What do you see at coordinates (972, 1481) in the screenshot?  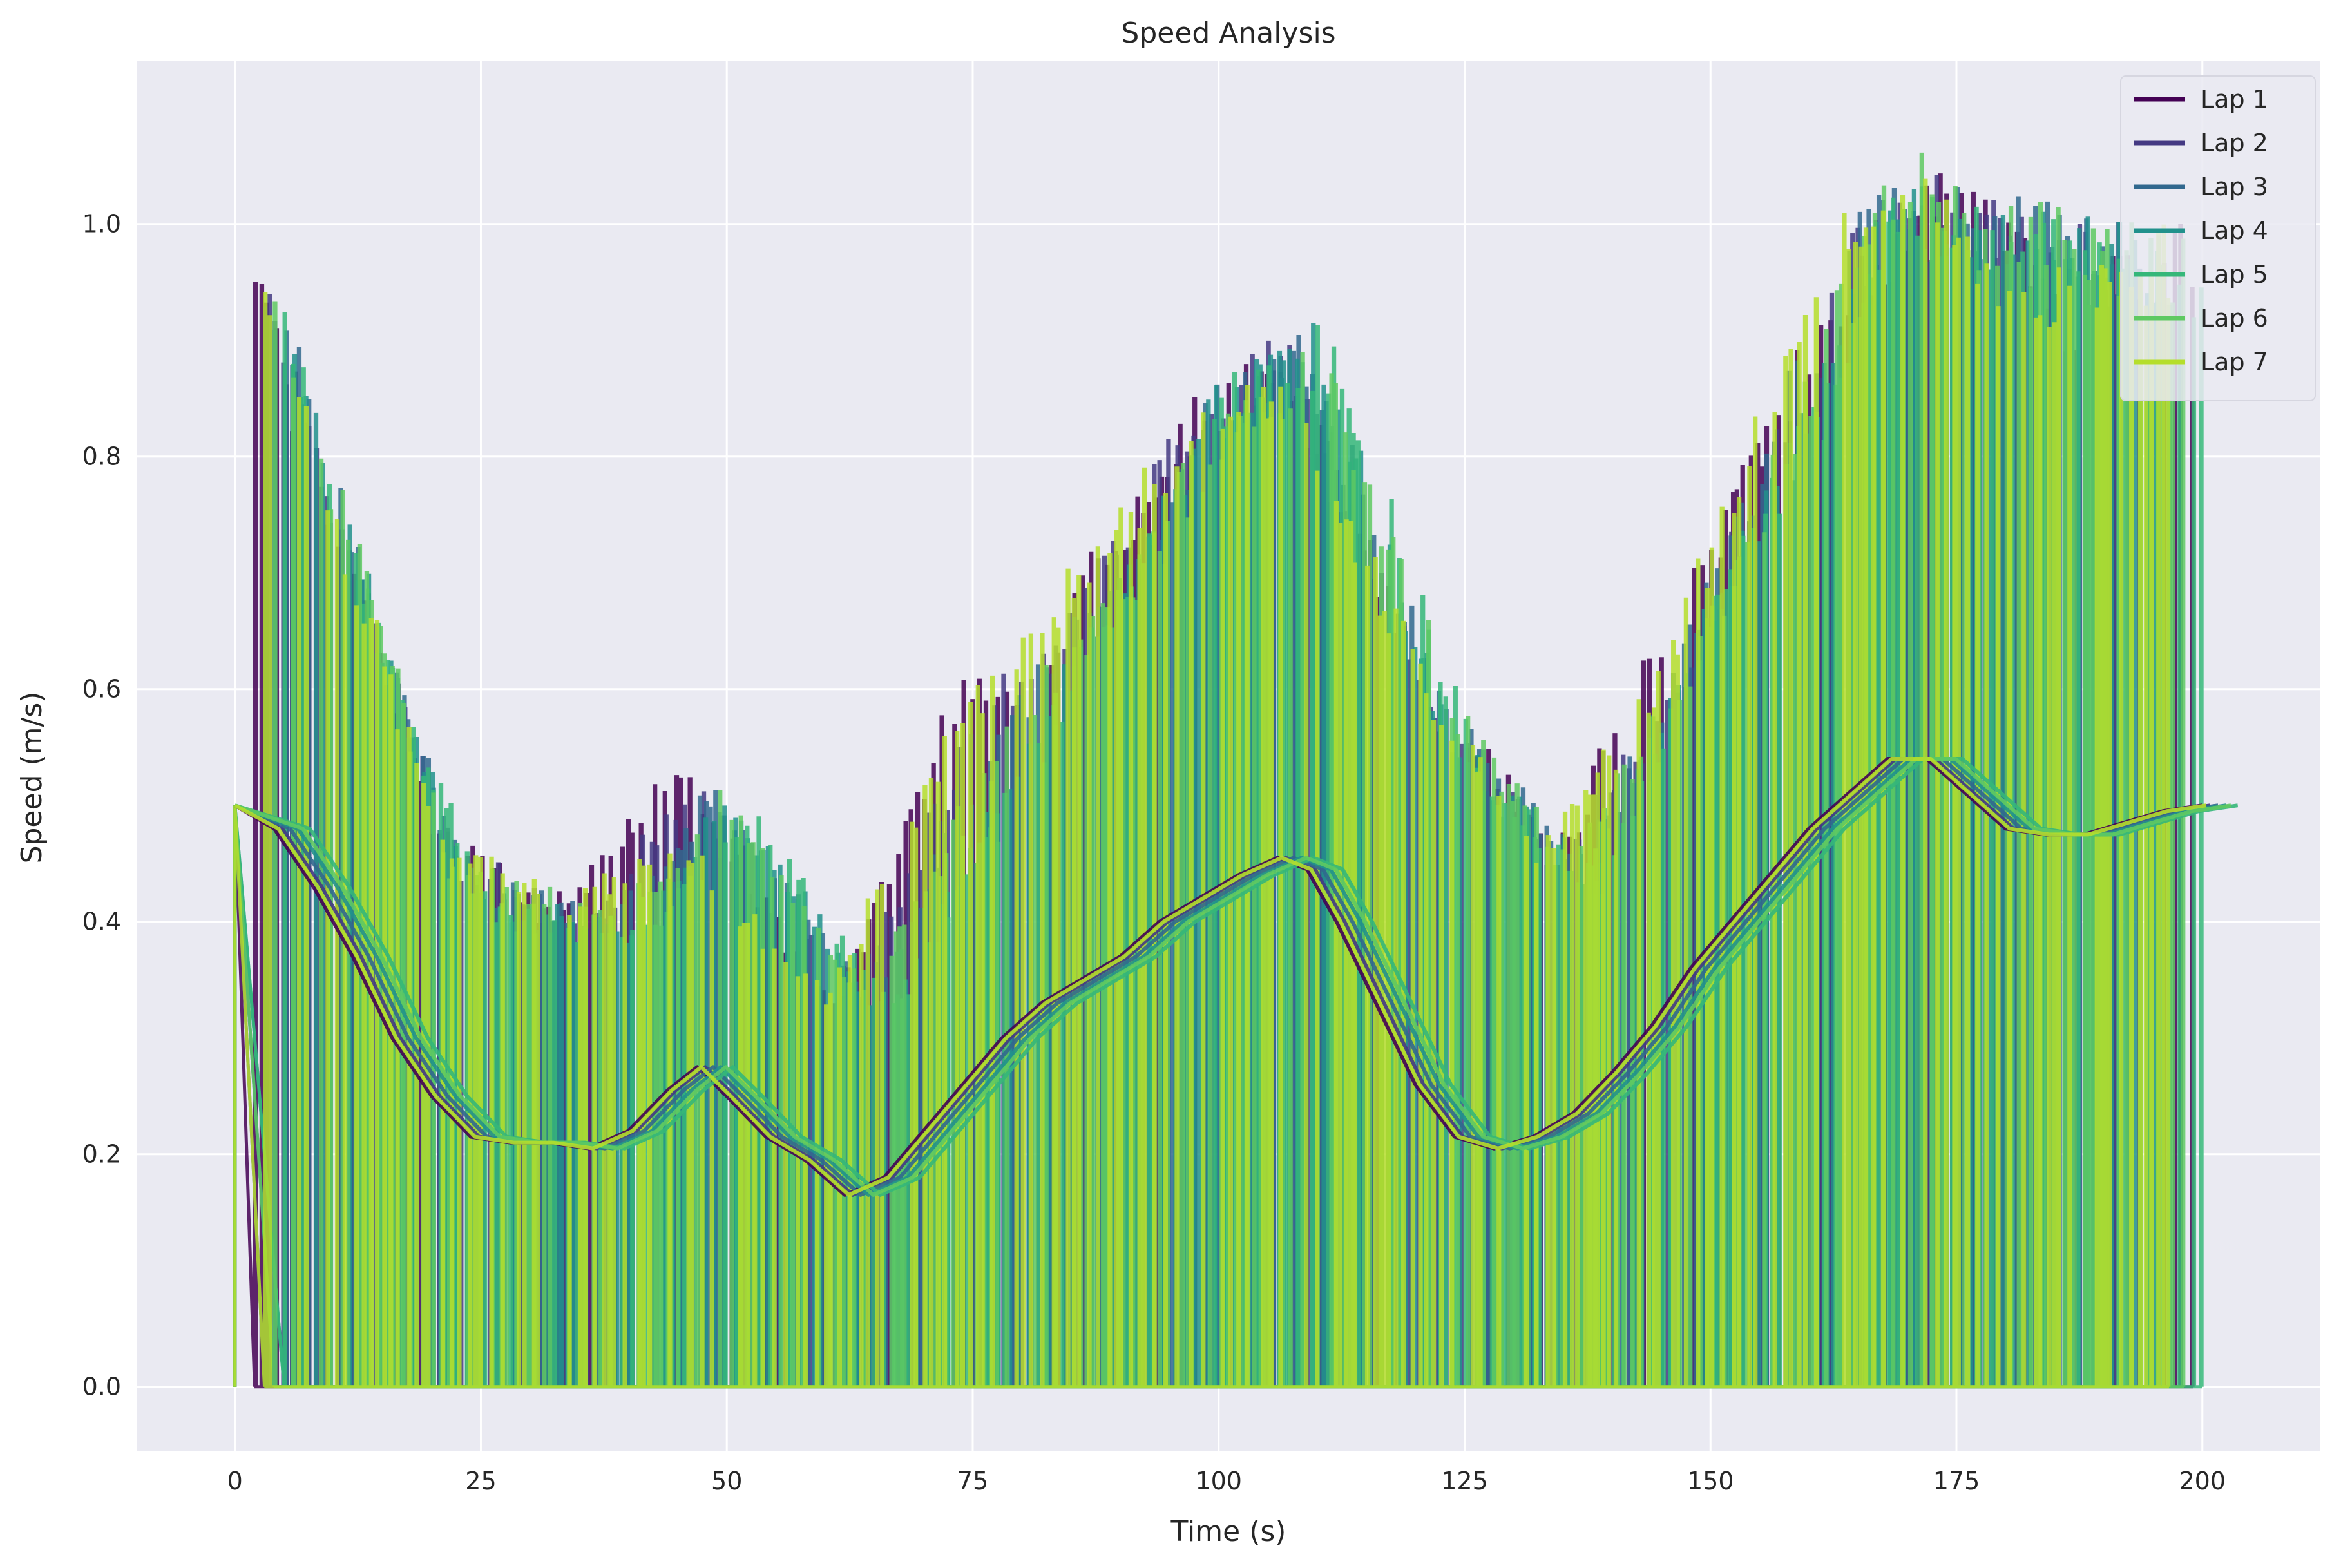 I see `x-tick-label: 75` at bounding box center [972, 1481].